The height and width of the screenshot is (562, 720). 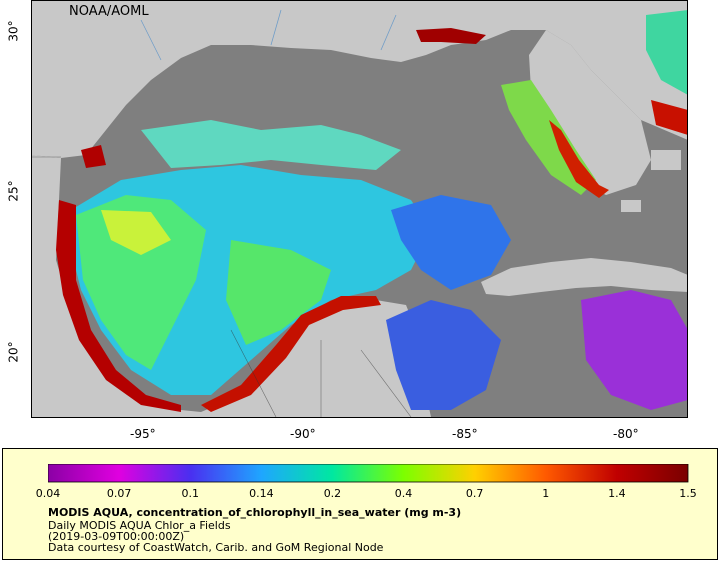 I want to click on credit-label: NOAA/AOML, so click(x=109, y=11).